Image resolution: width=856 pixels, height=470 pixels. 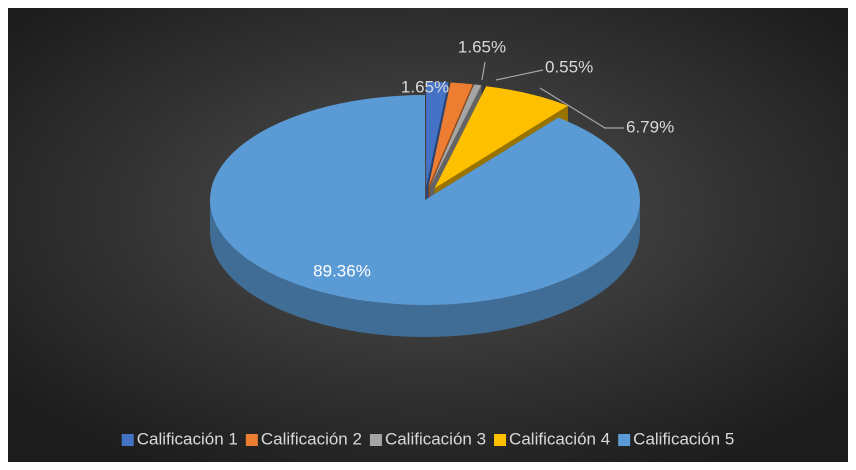 What do you see at coordinates (569, 66) in the screenshot?
I see `data-label: 0.55%` at bounding box center [569, 66].